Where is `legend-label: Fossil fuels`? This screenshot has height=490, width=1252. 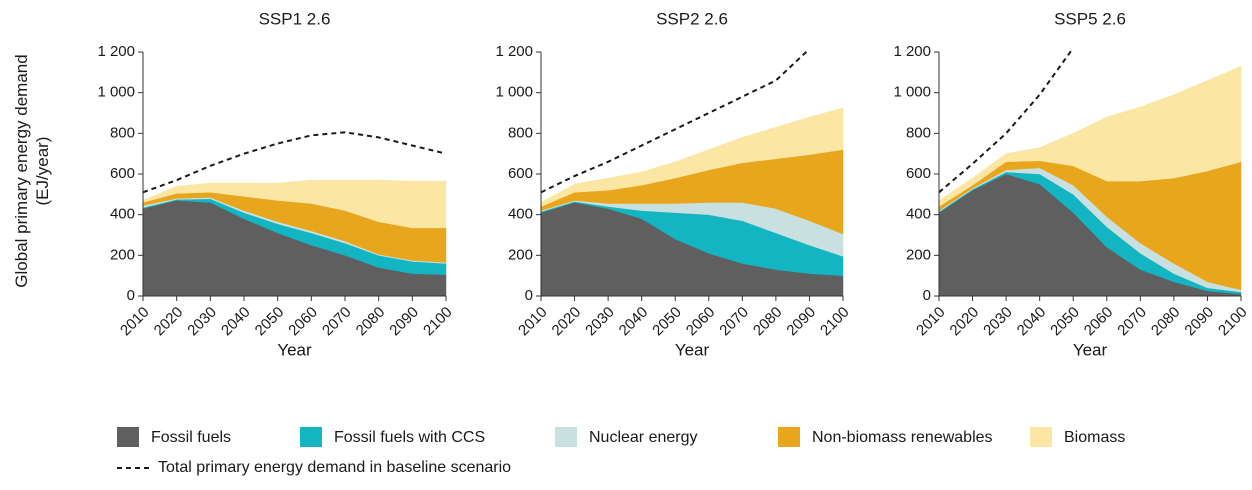 legend-label: Fossil fuels is located at coordinates (191, 437).